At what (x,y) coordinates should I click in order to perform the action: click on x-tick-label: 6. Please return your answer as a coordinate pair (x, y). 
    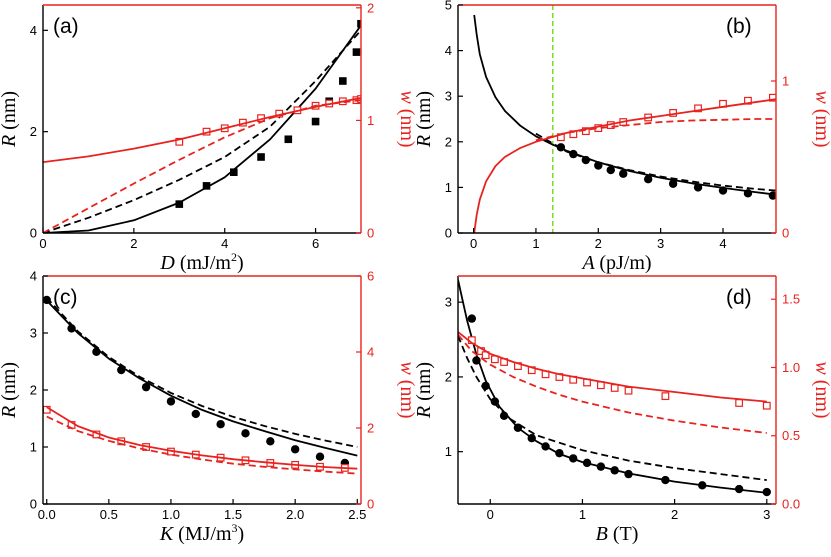
    Looking at the image, I should click on (315, 243).